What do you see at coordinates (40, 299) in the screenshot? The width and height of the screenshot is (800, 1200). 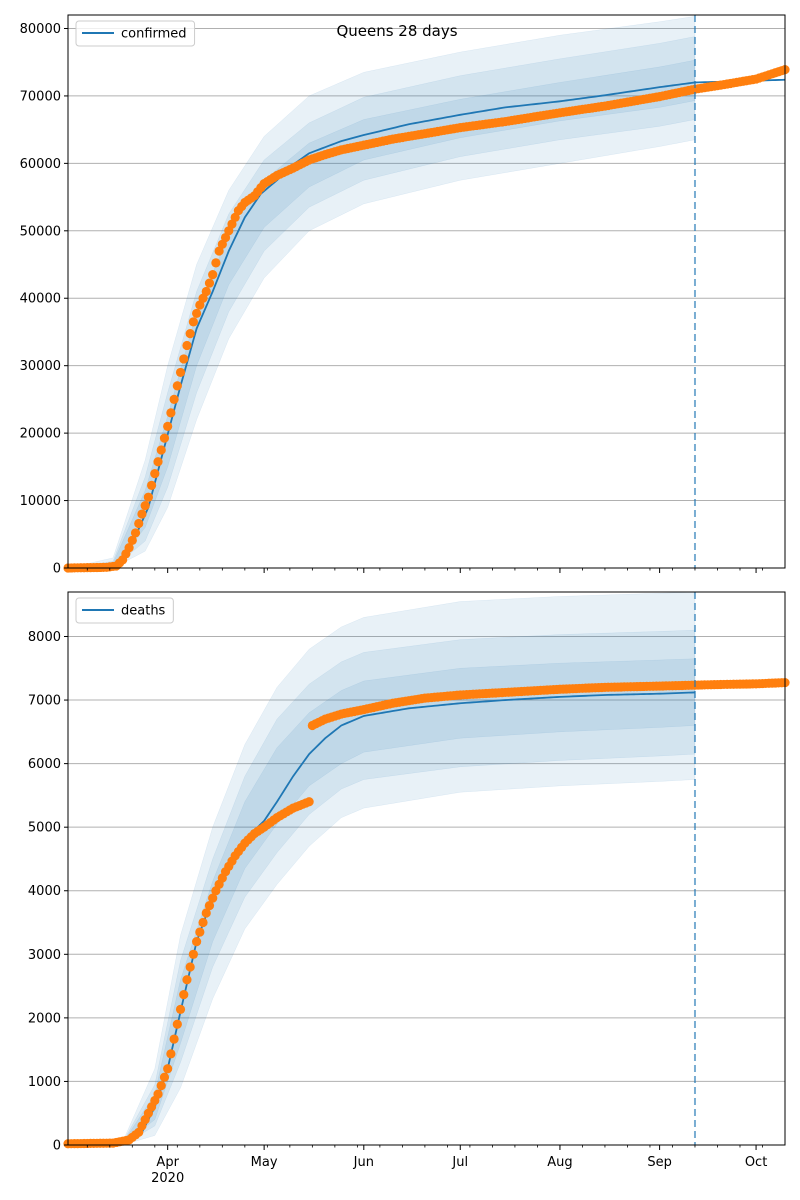 I see `y-tick-label: 40000` at bounding box center [40, 299].